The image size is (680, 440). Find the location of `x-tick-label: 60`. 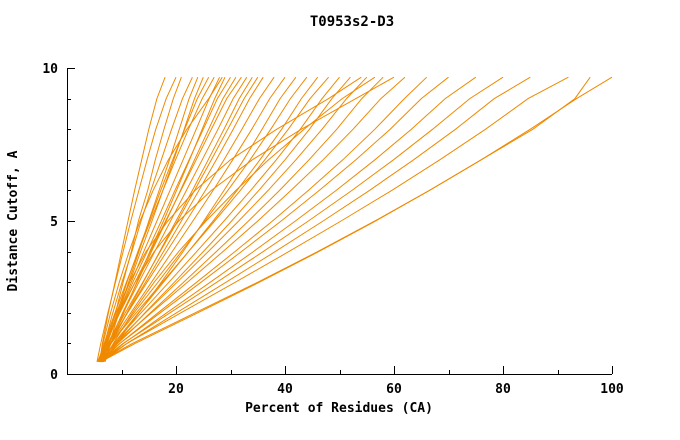

x-tick-label: 60 is located at coordinates (394, 389).